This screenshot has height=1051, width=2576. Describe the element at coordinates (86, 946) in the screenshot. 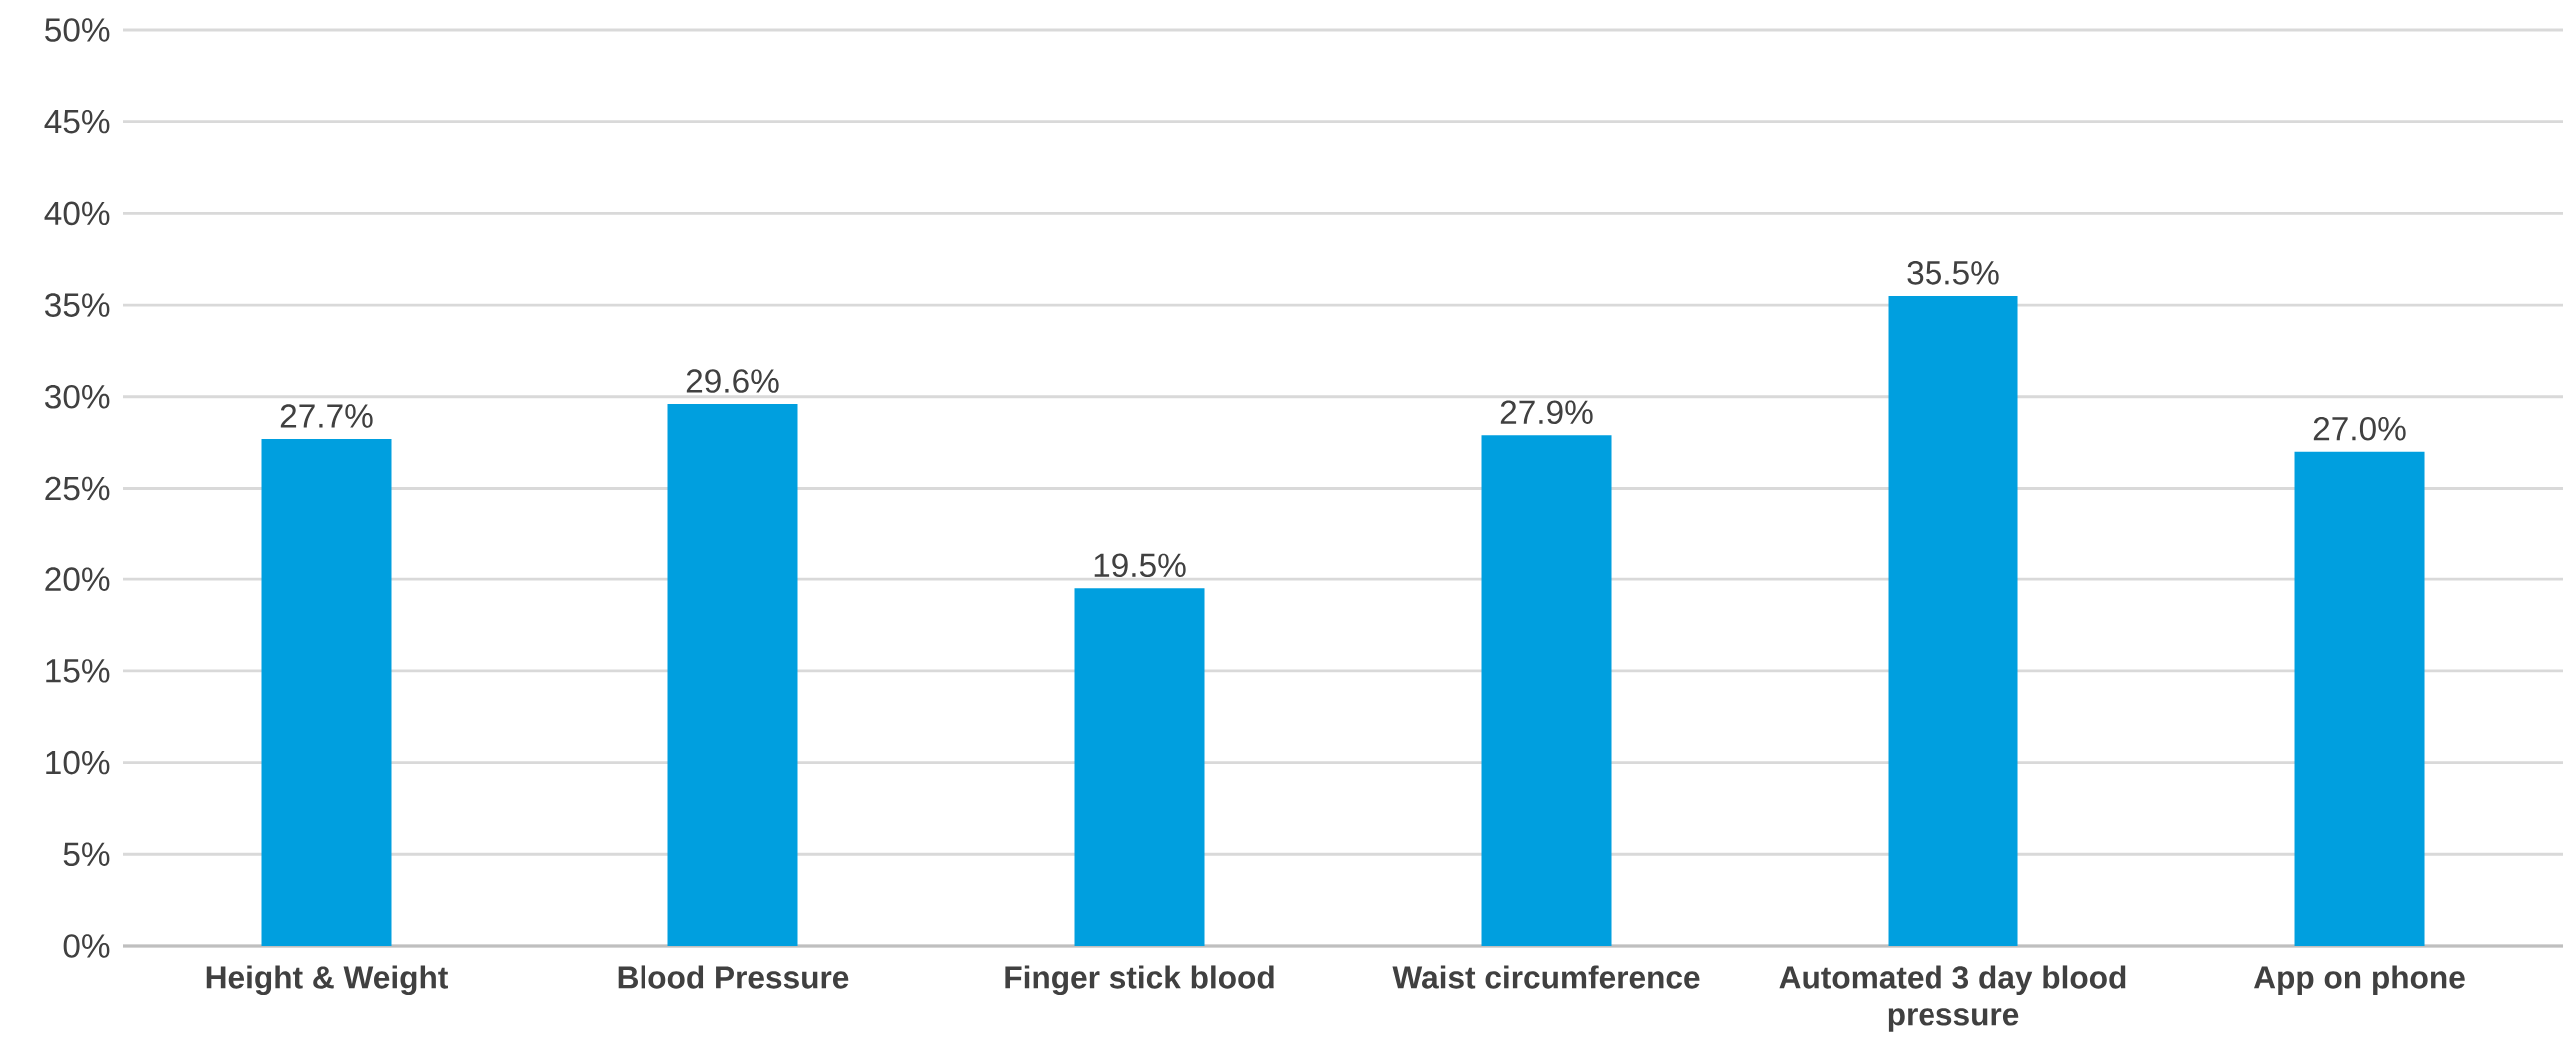

I see `y-tick-label: 0%` at that location.